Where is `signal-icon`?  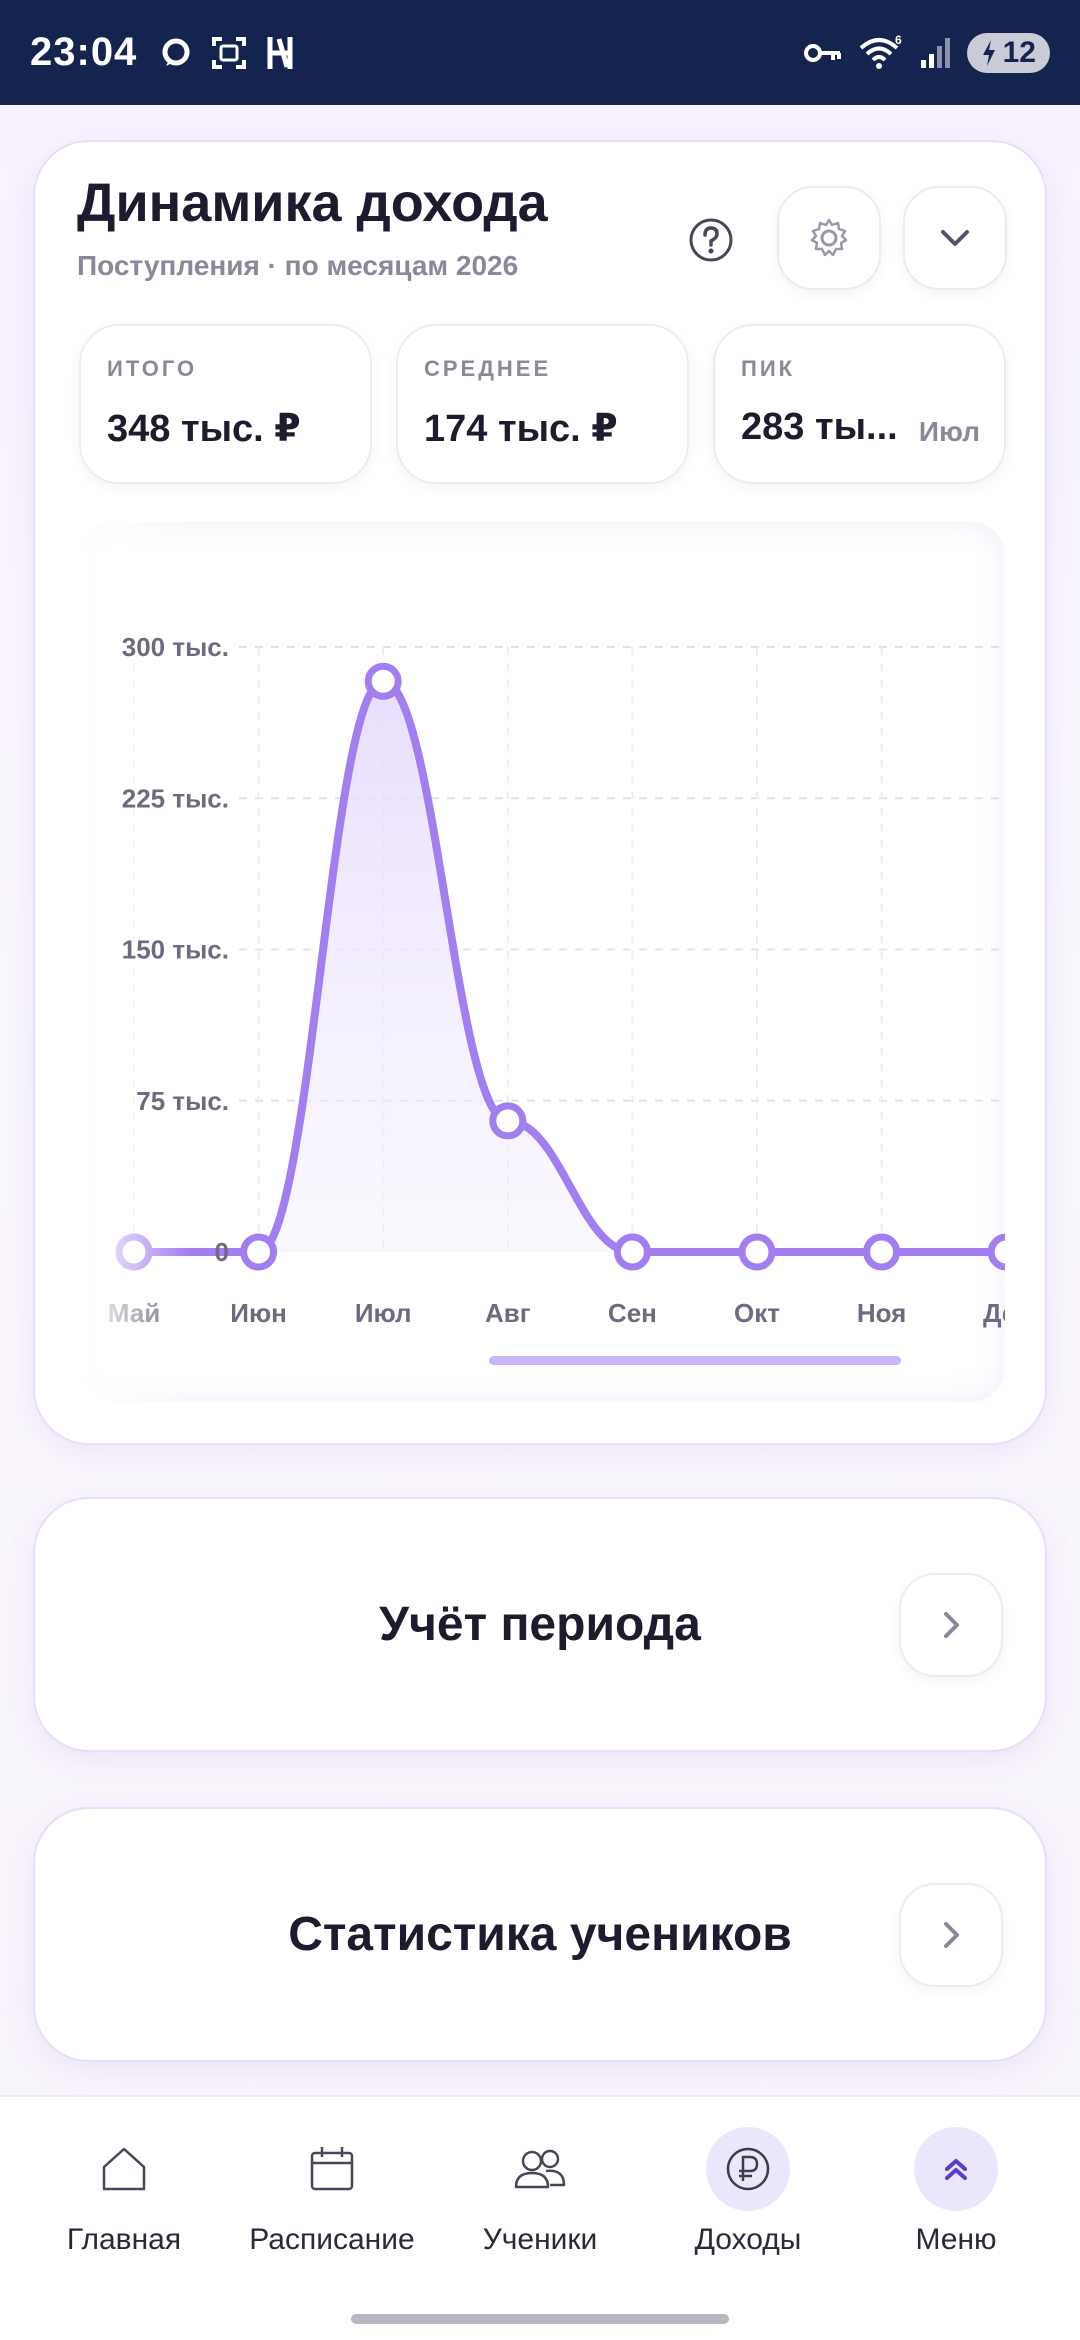 signal-icon is located at coordinates (935, 52).